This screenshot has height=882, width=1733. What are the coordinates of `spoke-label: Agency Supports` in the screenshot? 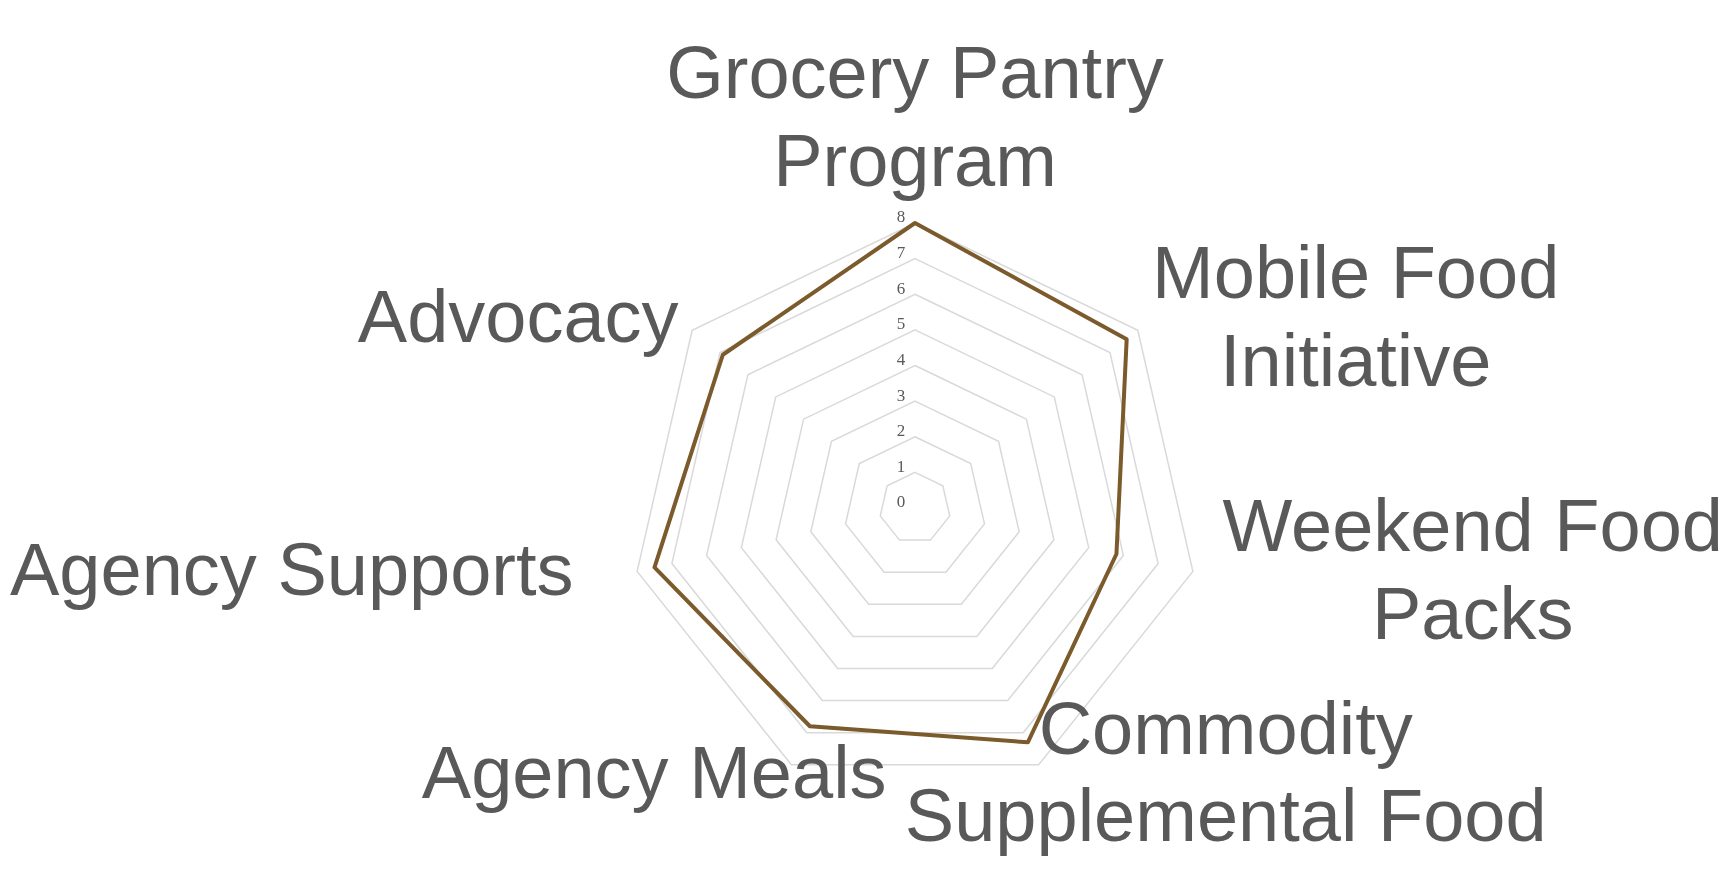 It's located at (291, 569).